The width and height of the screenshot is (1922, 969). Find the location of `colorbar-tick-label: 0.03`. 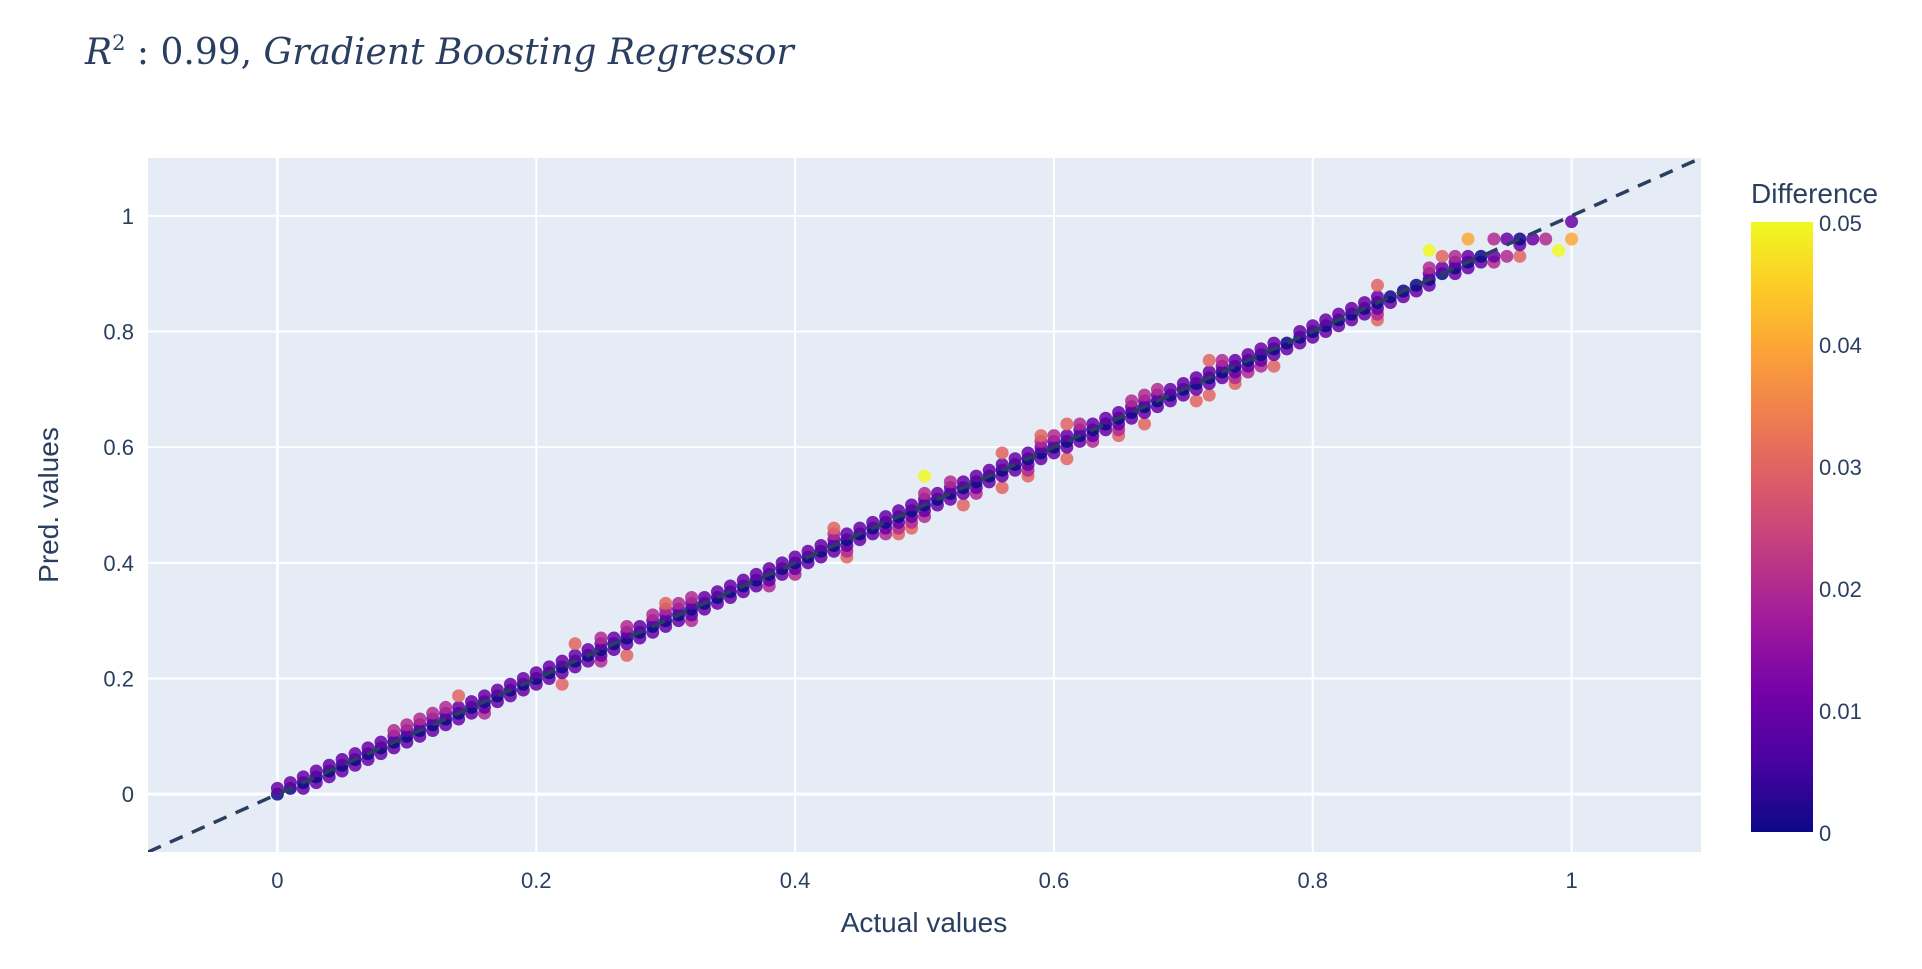

colorbar-tick-label: 0.03 is located at coordinates (1840, 467).